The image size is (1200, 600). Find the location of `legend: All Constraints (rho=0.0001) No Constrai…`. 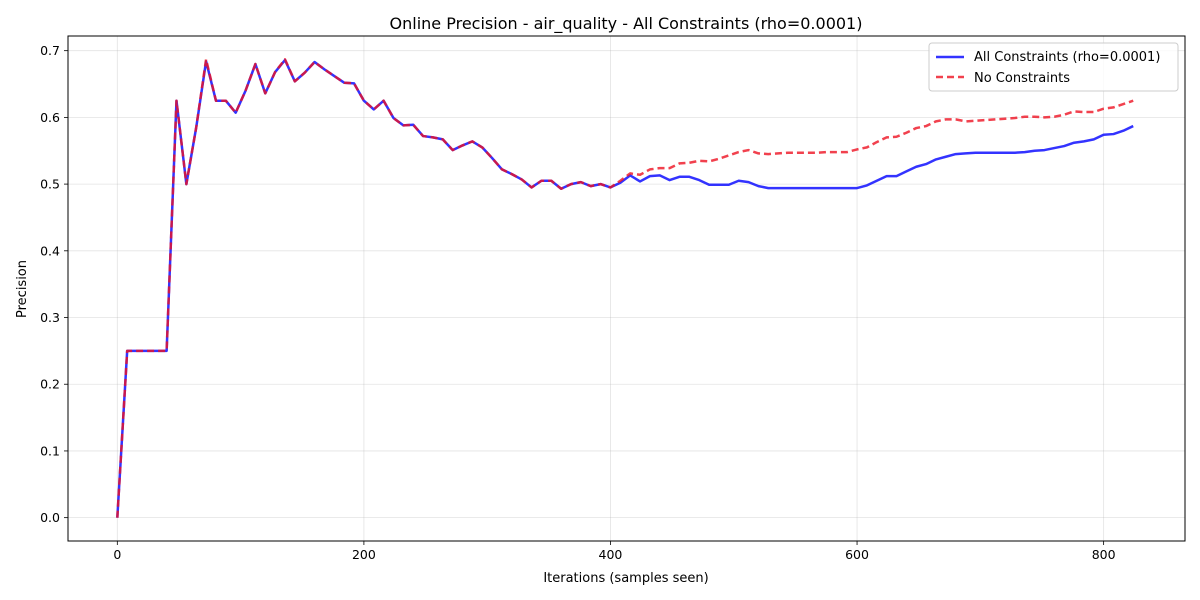

legend: All Constraints (rho=0.0001) No Constrai… is located at coordinates (1053, 67).